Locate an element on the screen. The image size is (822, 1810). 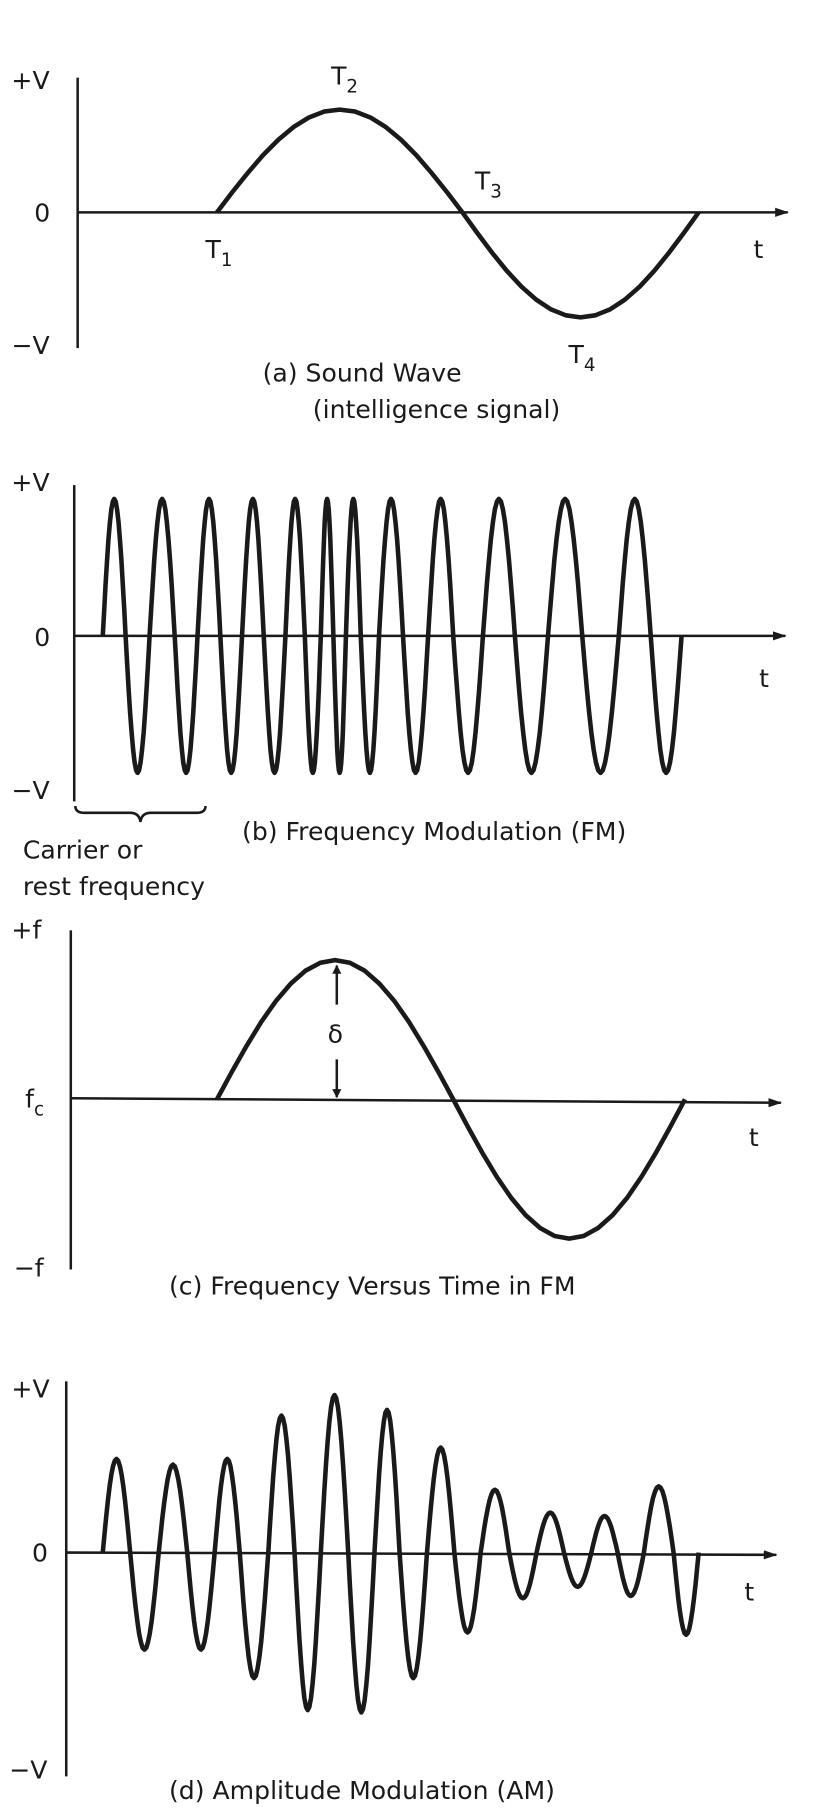
caption: (d) Amplitude Modulation (AM) is located at coordinates (362, 1790).